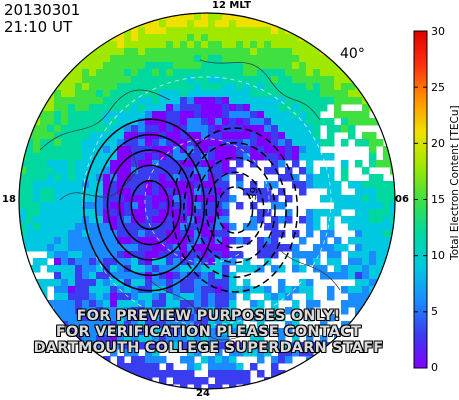 The height and width of the screenshot is (400, 459). Describe the element at coordinates (438, 143) in the screenshot. I see `colorbar-tick-label: 20` at that location.